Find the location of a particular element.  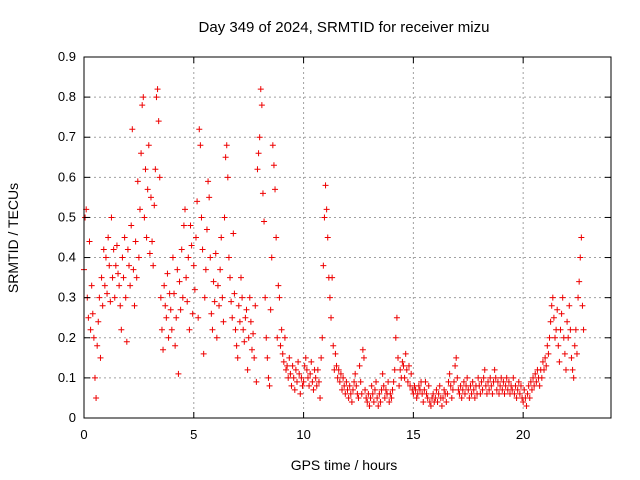

y-axis-label: SRMTID / TECUs is located at coordinates (13, 238).